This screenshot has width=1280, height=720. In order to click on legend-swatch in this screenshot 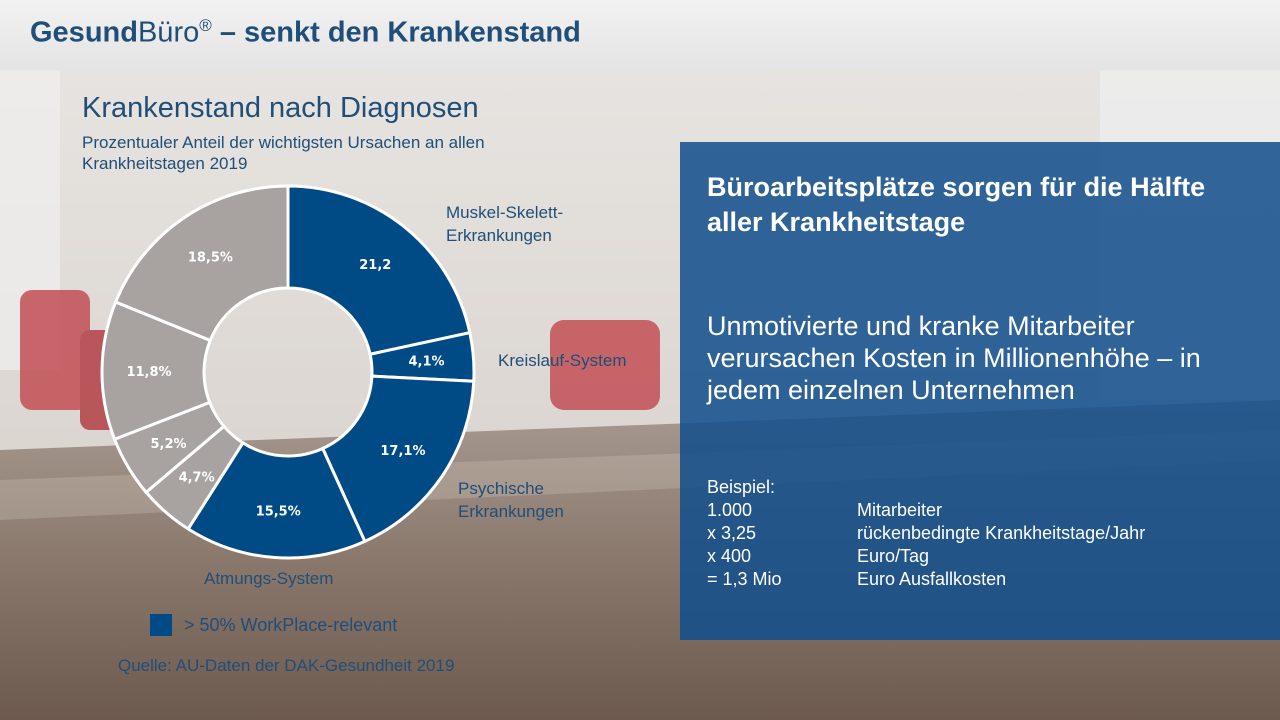, I will do `click(161, 625)`.